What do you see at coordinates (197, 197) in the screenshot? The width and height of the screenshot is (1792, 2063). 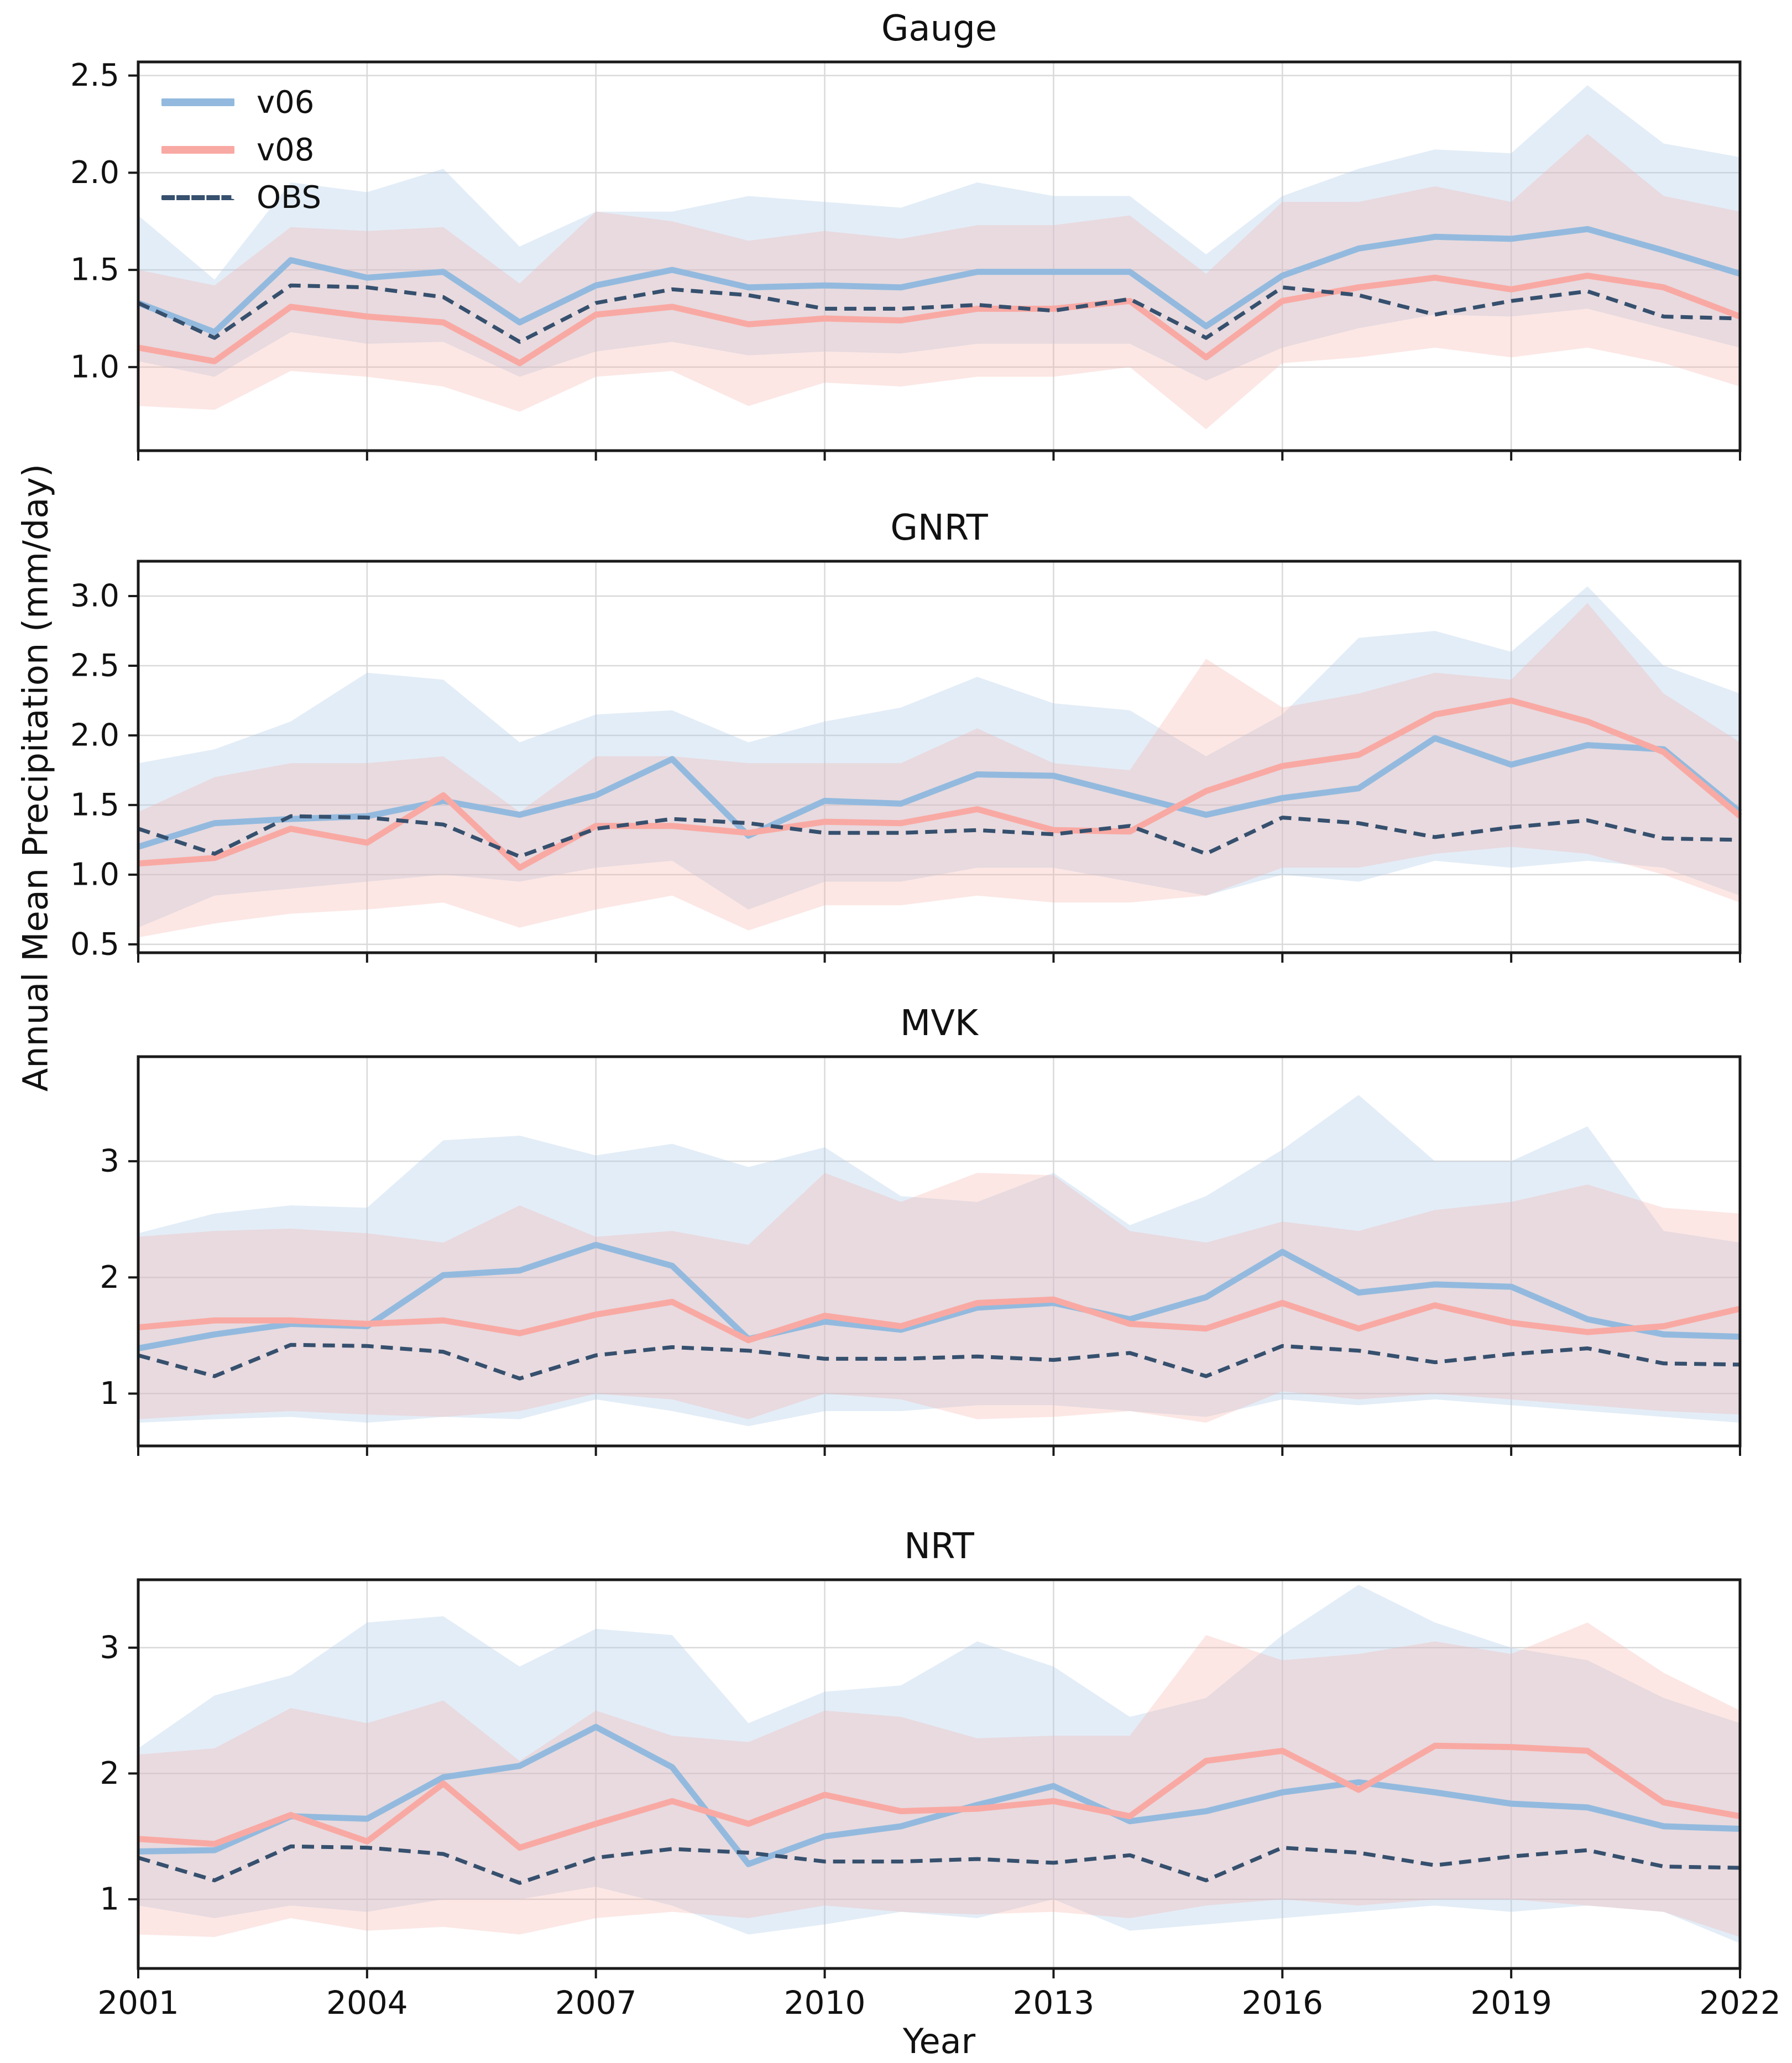 I see `dashed-line-swatch-icon` at bounding box center [197, 197].